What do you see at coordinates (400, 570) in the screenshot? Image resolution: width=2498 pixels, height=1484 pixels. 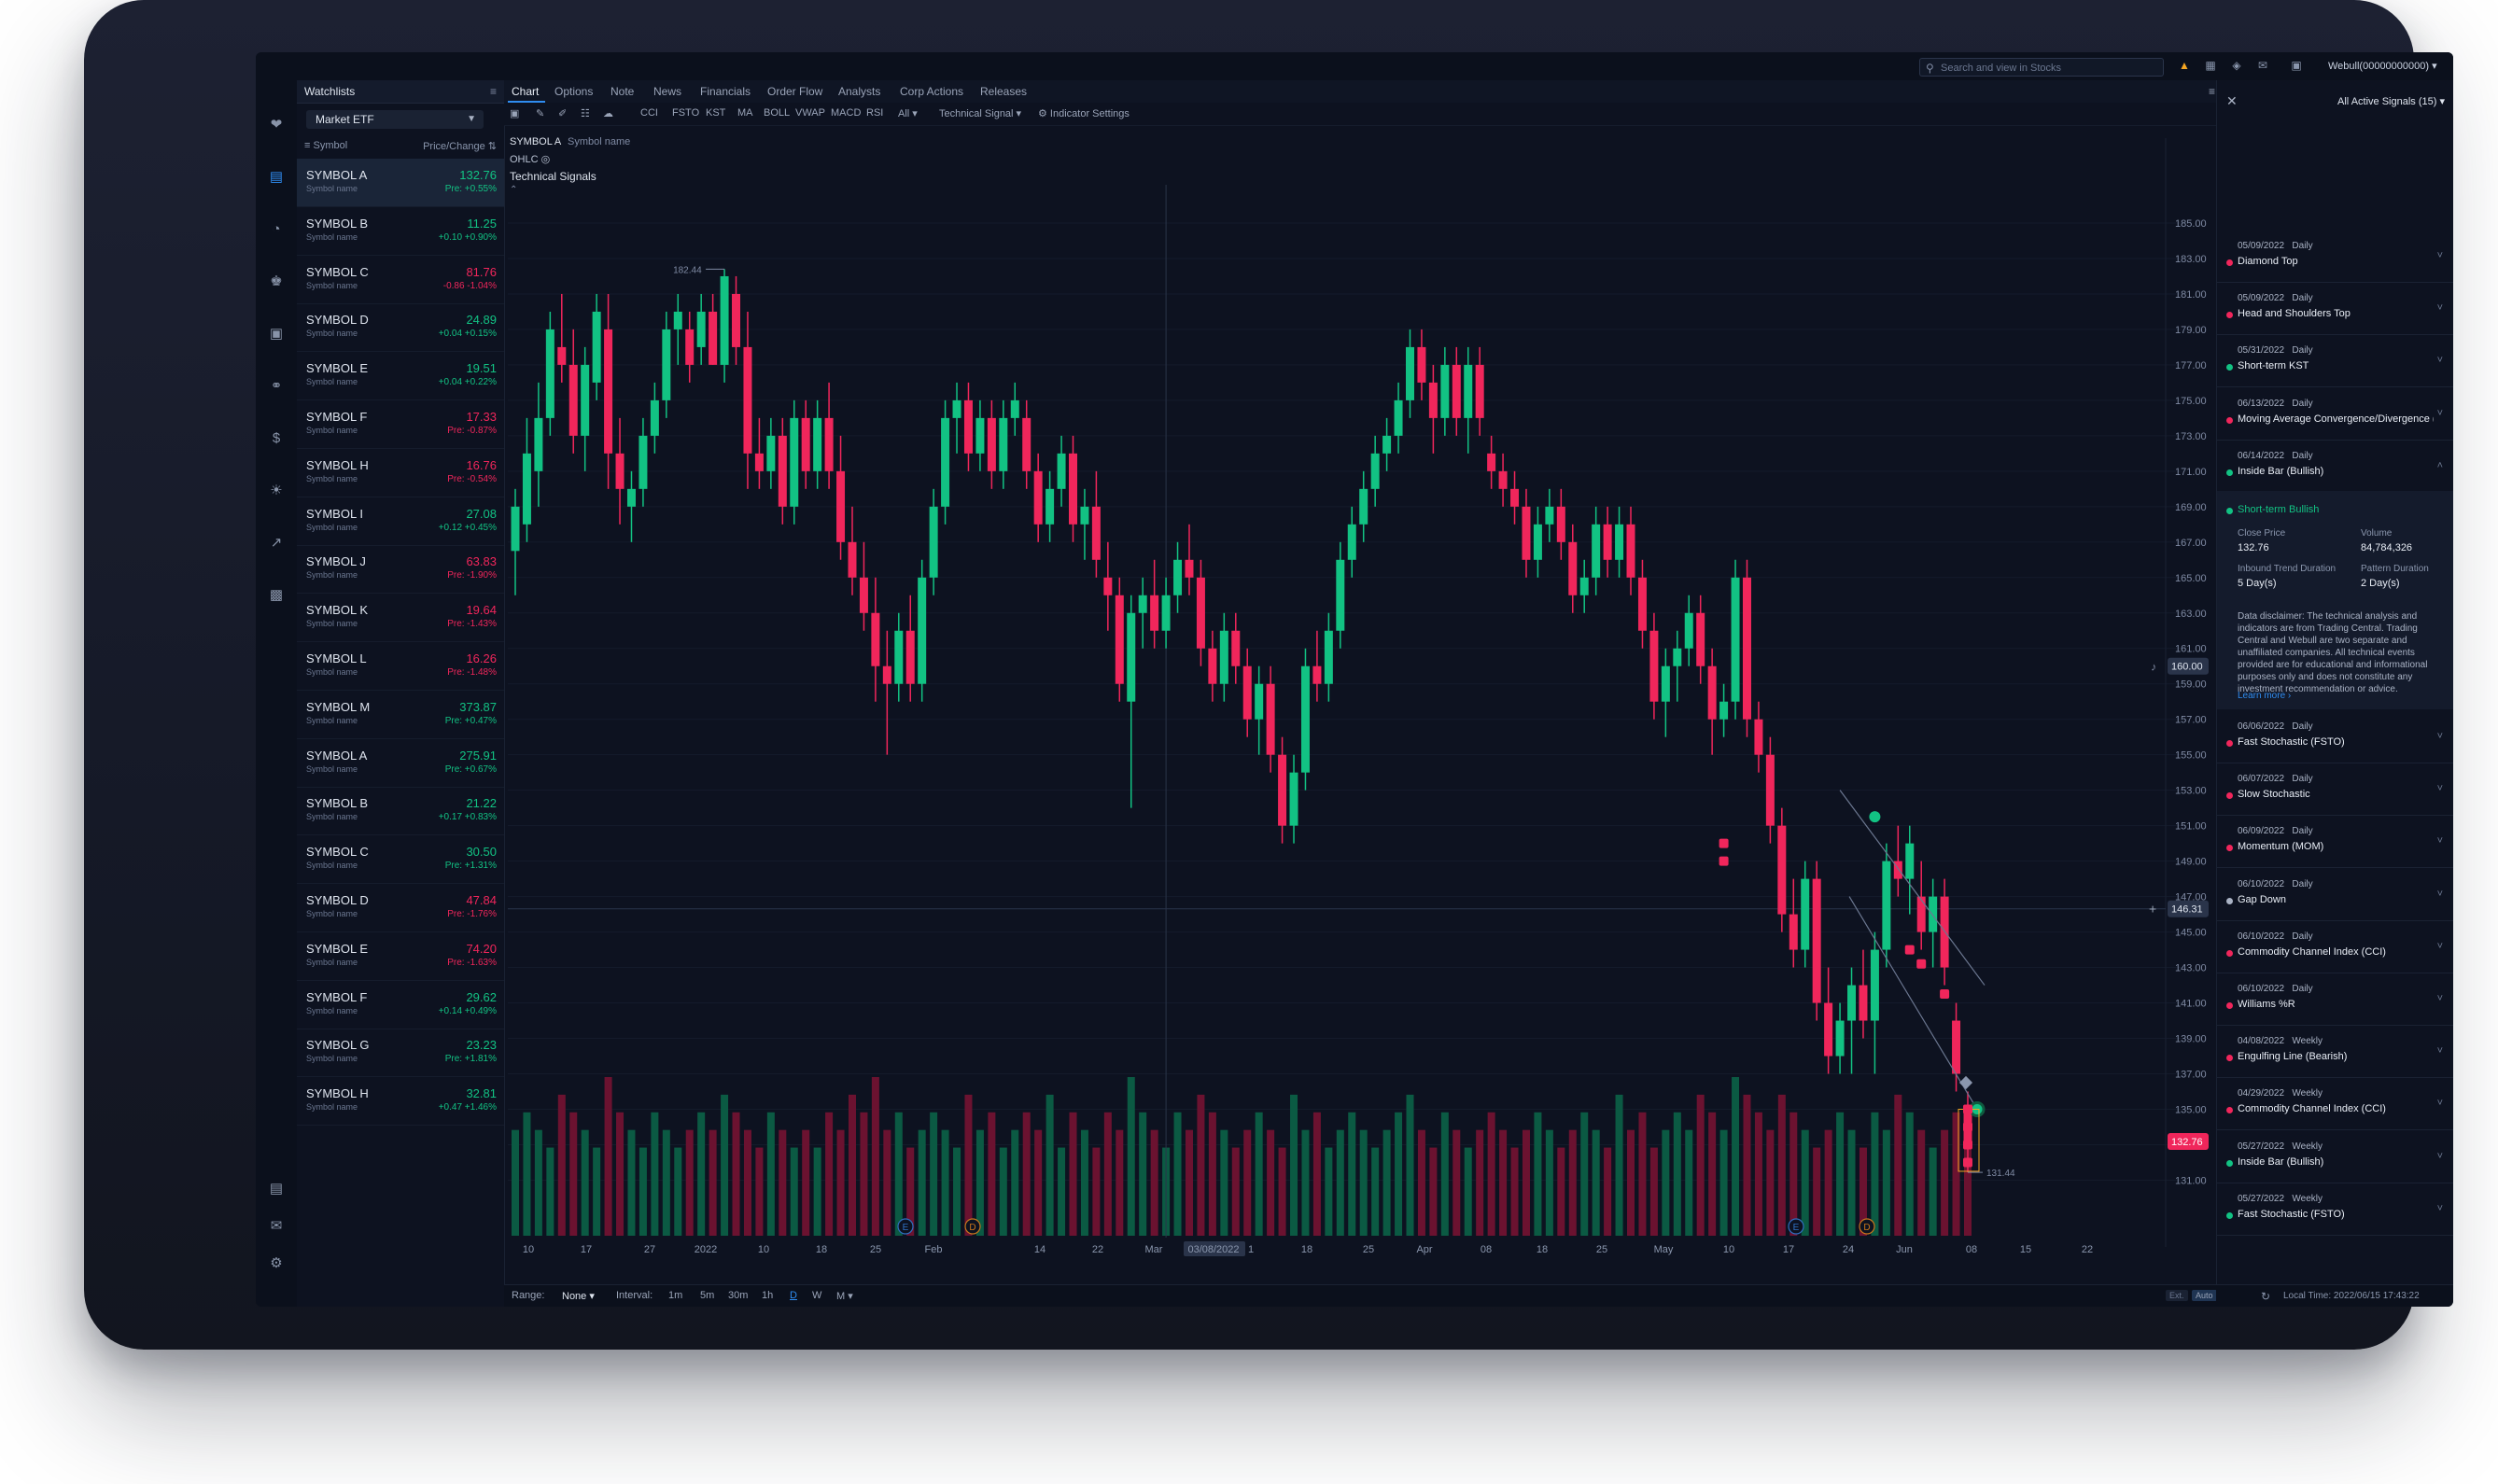 I see `watchlist-row: SYMBOL J Symbol name 63.83 Pre: -1.90%` at bounding box center [400, 570].